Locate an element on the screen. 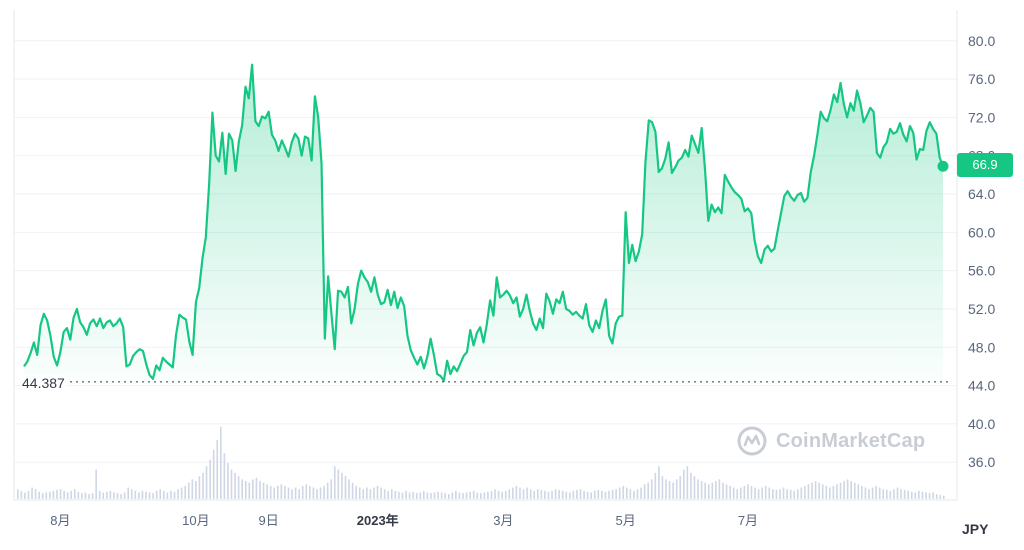 Image resolution: width=1024 pixels, height=550 pixels. y-tick-label: 64.0 is located at coordinates (981, 194).